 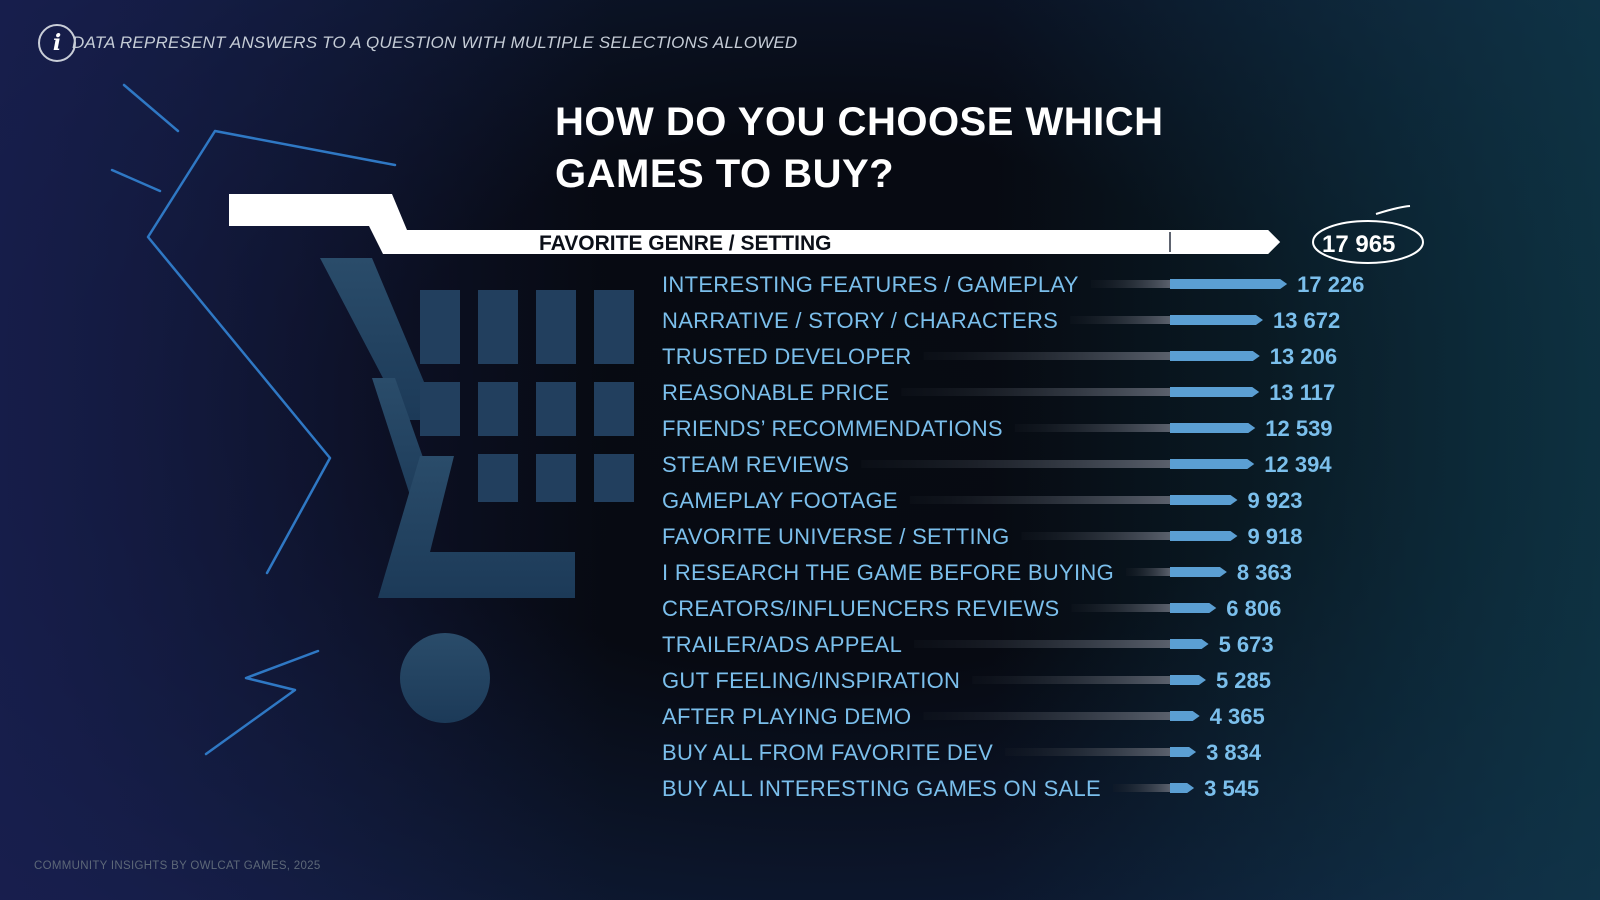 I want to click on category-label-7: GAMEPLAY FOOTAGE, so click(x=780, y=500).